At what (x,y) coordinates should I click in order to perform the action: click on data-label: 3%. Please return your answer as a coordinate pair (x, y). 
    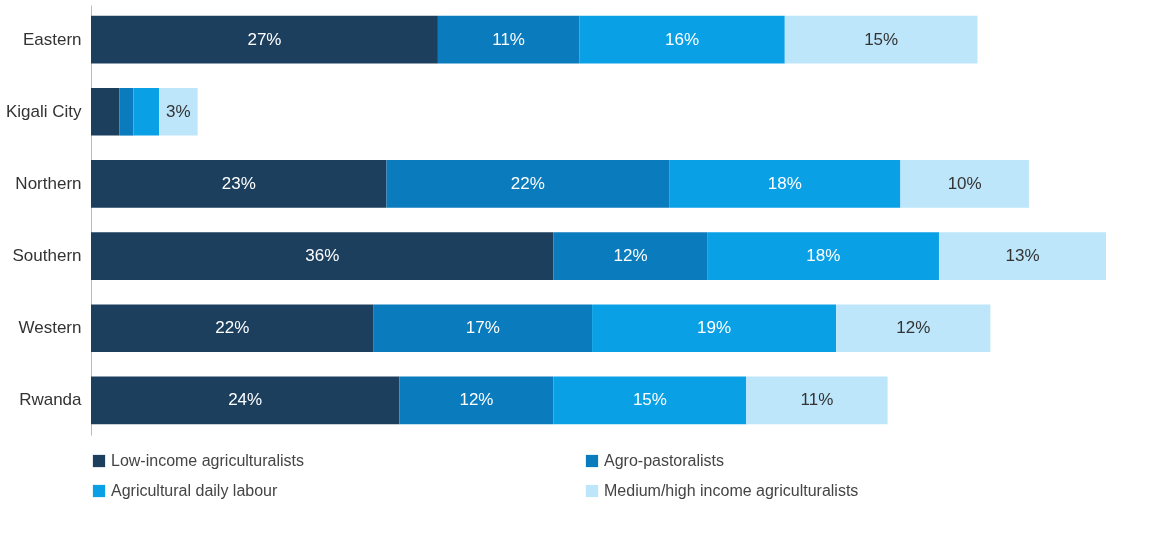
    Looking at the image, I should click on (178, 111).